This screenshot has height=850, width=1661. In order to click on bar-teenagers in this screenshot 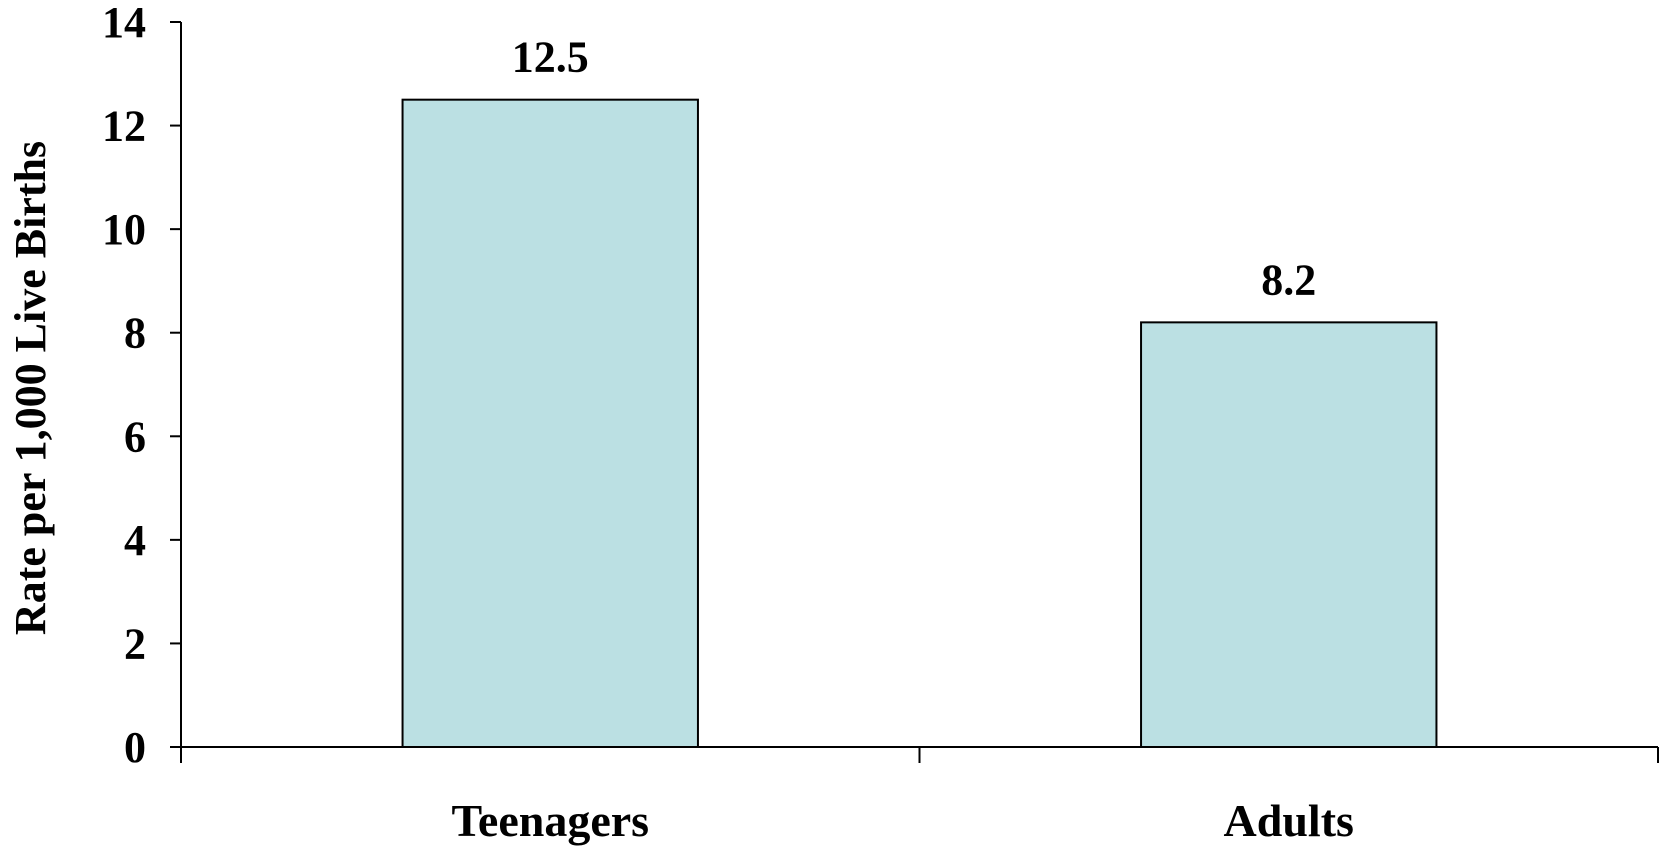, I will do `click(550, 423)`.